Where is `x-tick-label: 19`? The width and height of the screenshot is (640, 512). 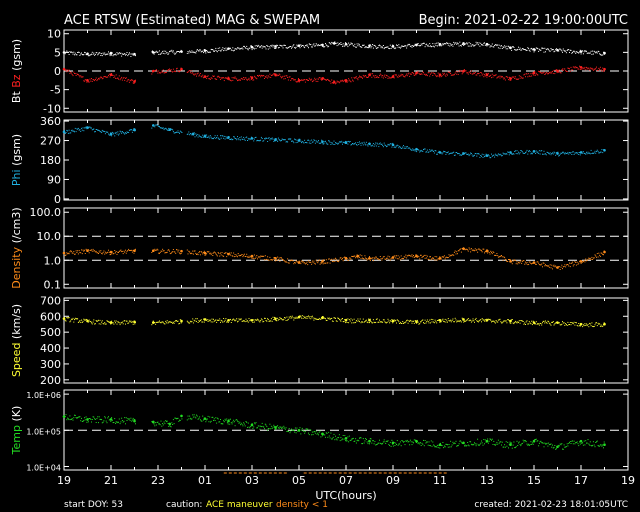
x-tick-label: 19 is located at coordinates (64, 480).